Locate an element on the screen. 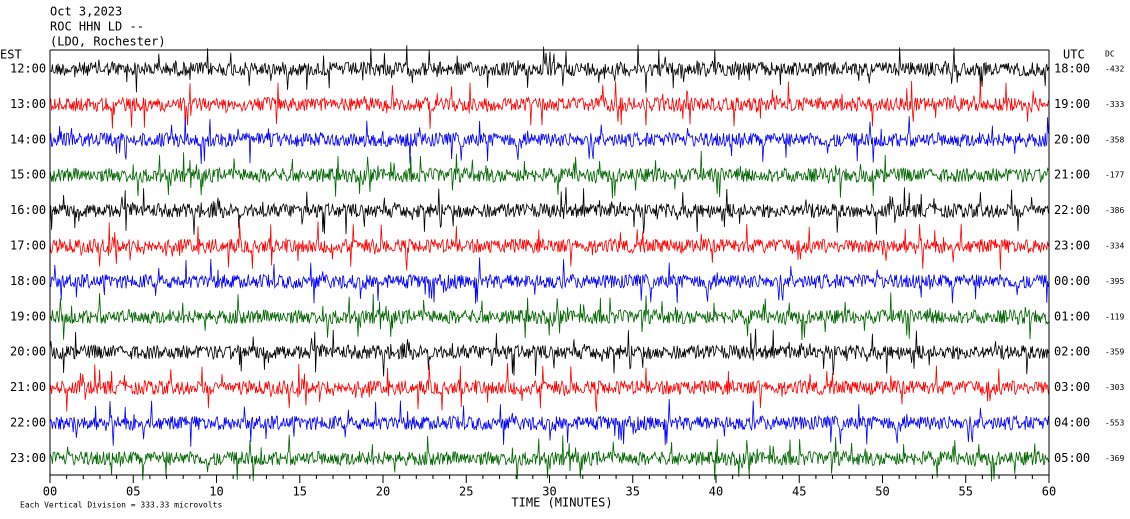 The width and height of the screenshot is (1130, 519). est-time: 14:00 is located at coordinates (28, 139).